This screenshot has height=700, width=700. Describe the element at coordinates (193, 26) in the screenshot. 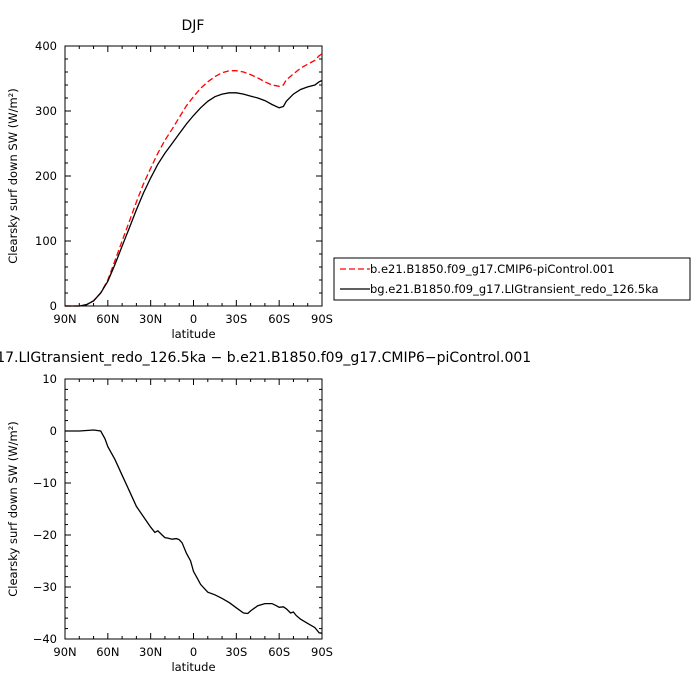

I see `top-chart-title: DJF` at that location.